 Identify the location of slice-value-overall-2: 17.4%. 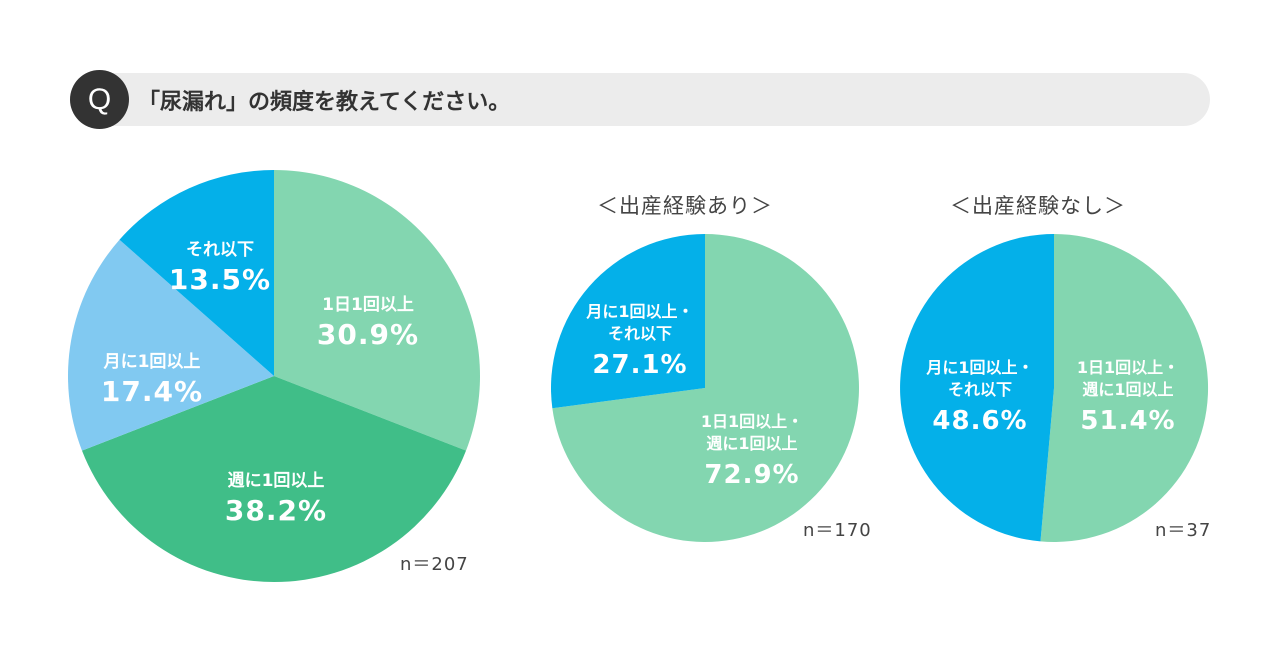
(152, 391).